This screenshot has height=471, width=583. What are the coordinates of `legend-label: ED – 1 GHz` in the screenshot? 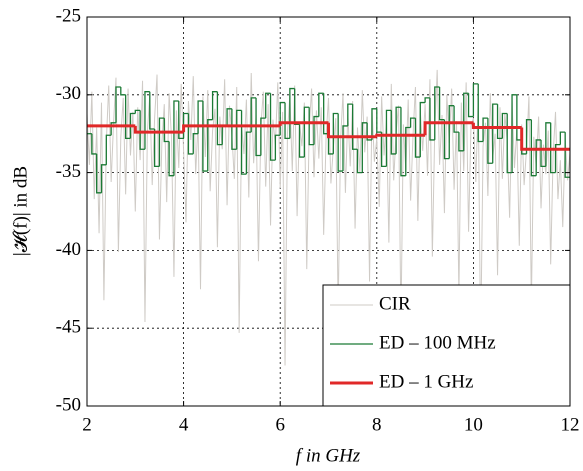 It's located at (426, 381).